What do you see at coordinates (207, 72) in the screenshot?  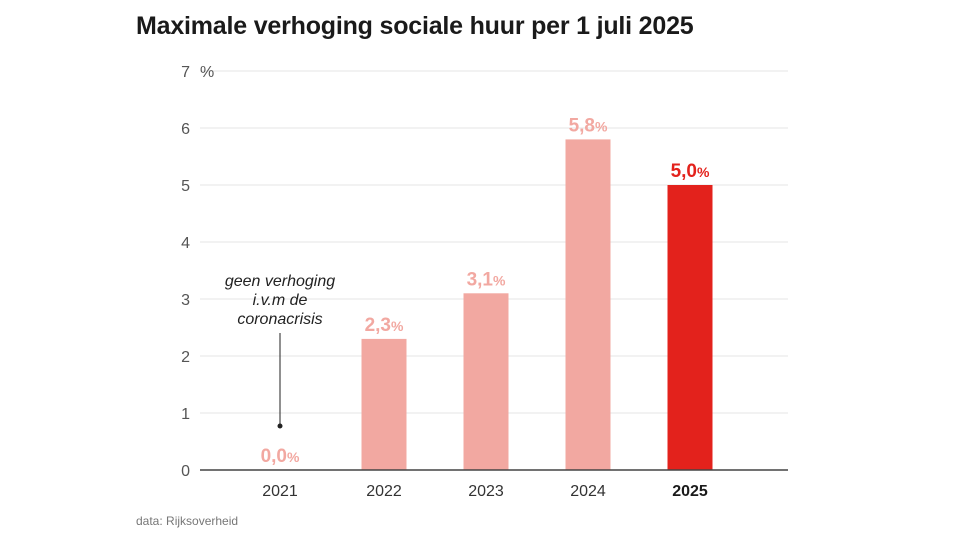 I see `y-unit-label: %` at bounding box center [207, 72].